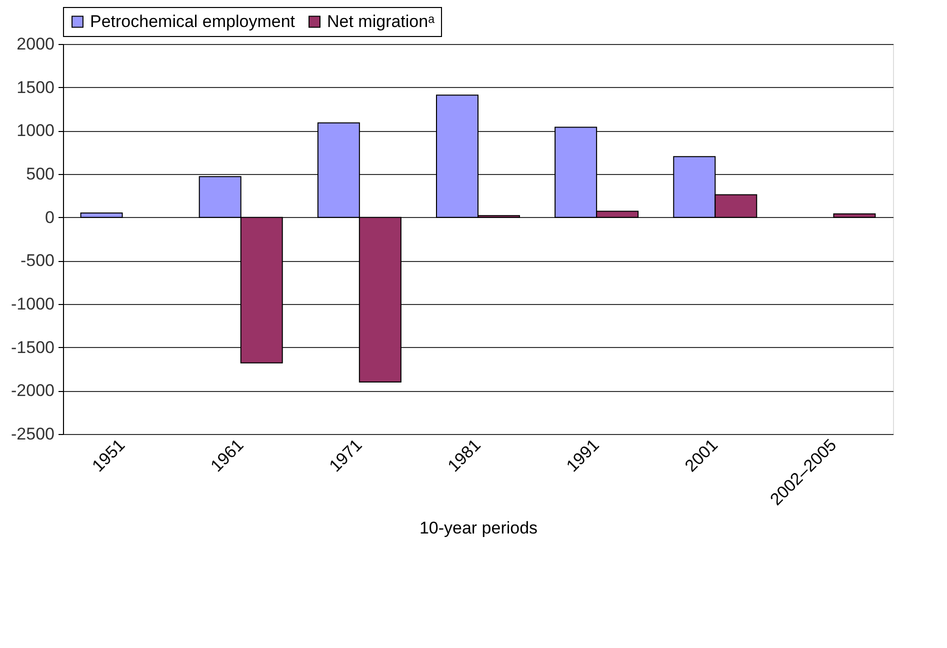 This screenshot has height=648, width=947. I want to click on y-tick-label: -2500, so click(32, 434).